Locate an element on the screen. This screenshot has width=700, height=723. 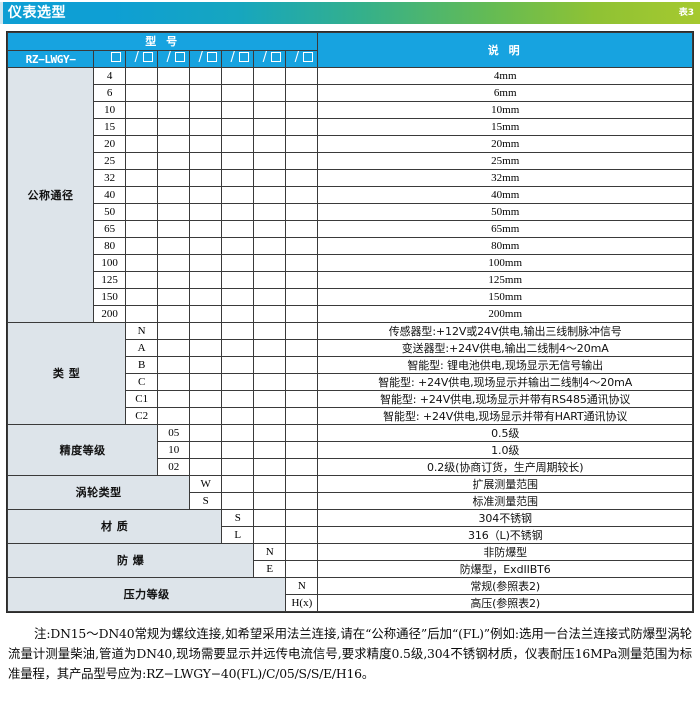
section-label-3: 涡轮类型 is located at coordinates (98, 492).